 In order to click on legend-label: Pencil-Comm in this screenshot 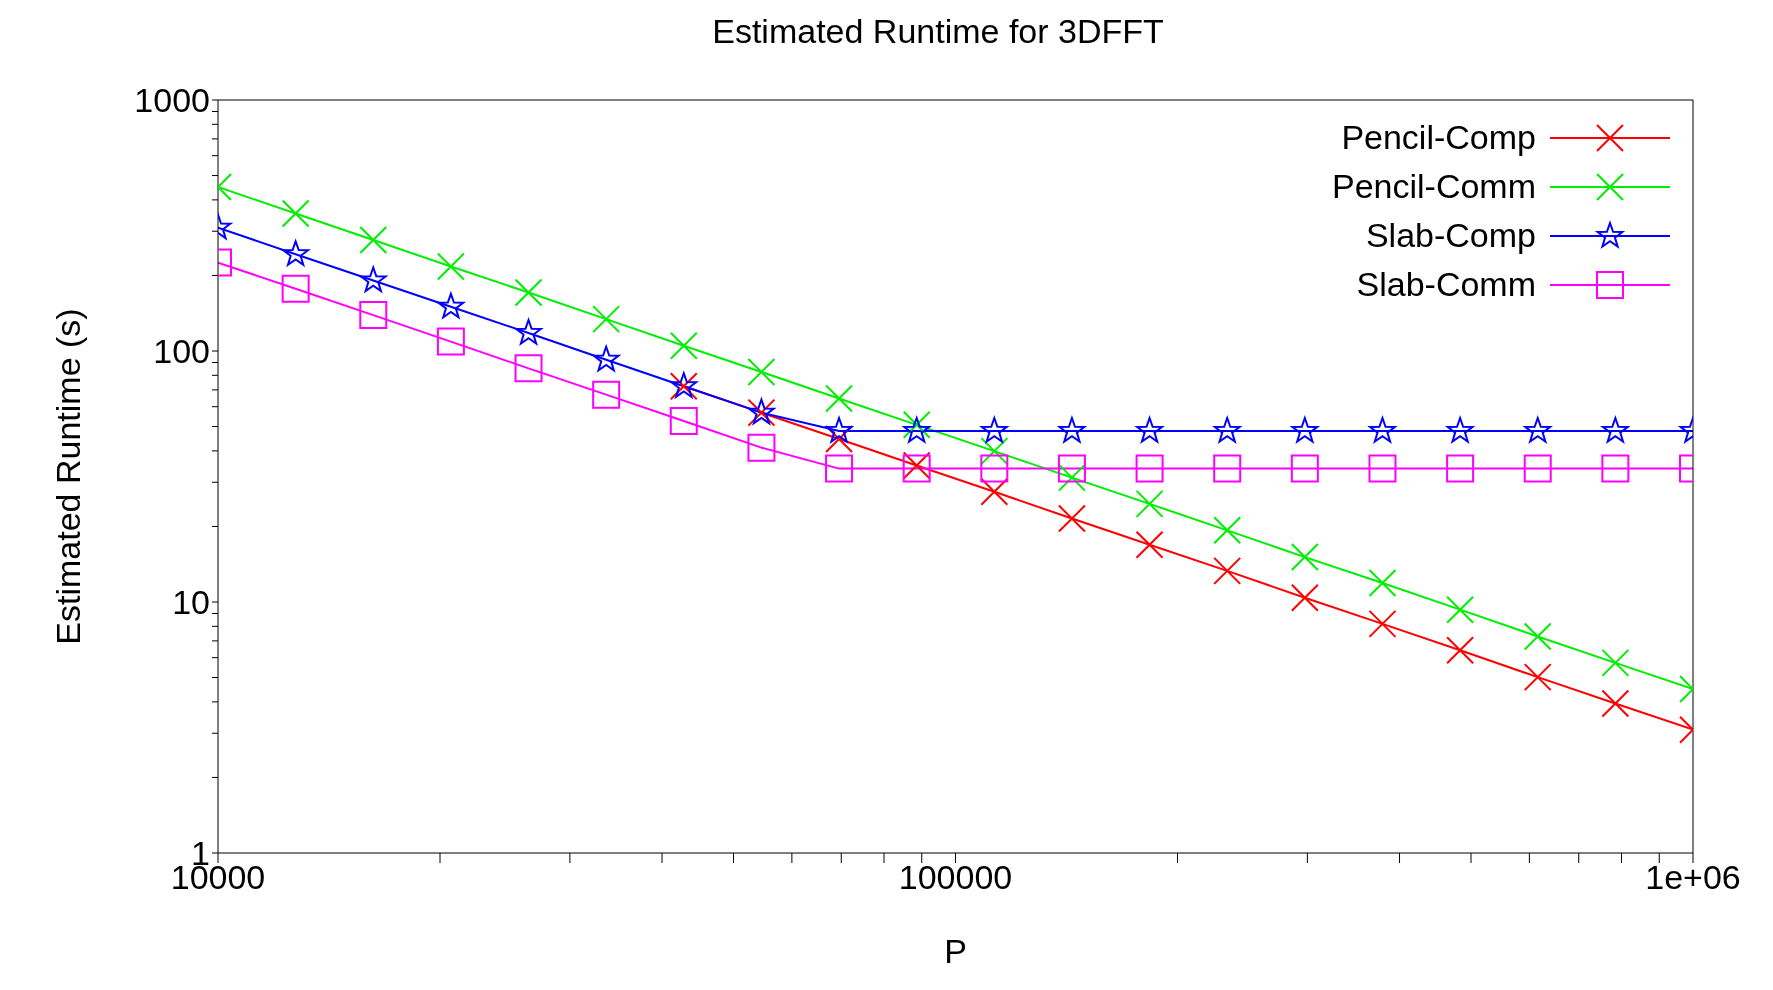, I will do `click(1433, 186)`.